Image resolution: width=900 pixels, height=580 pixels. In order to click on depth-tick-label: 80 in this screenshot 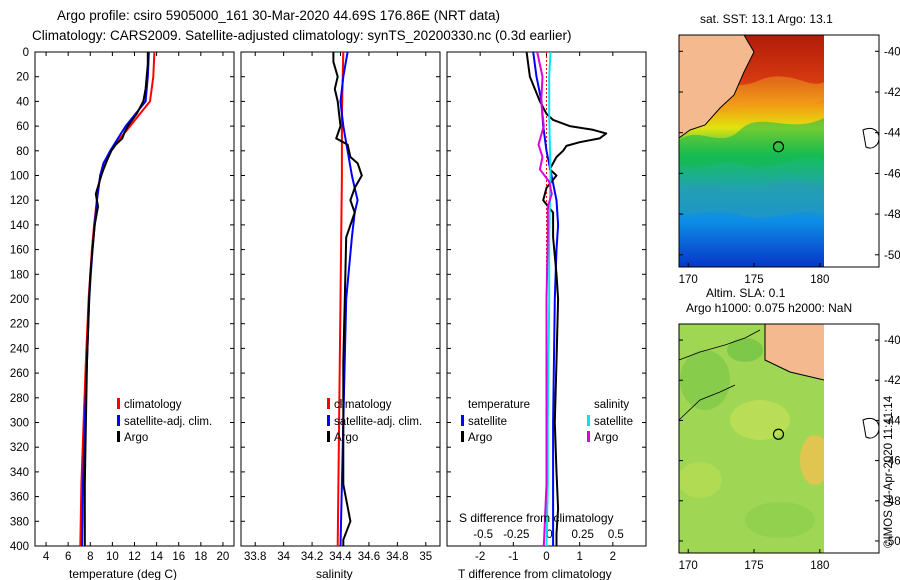, I will do `click(22, 152)`.